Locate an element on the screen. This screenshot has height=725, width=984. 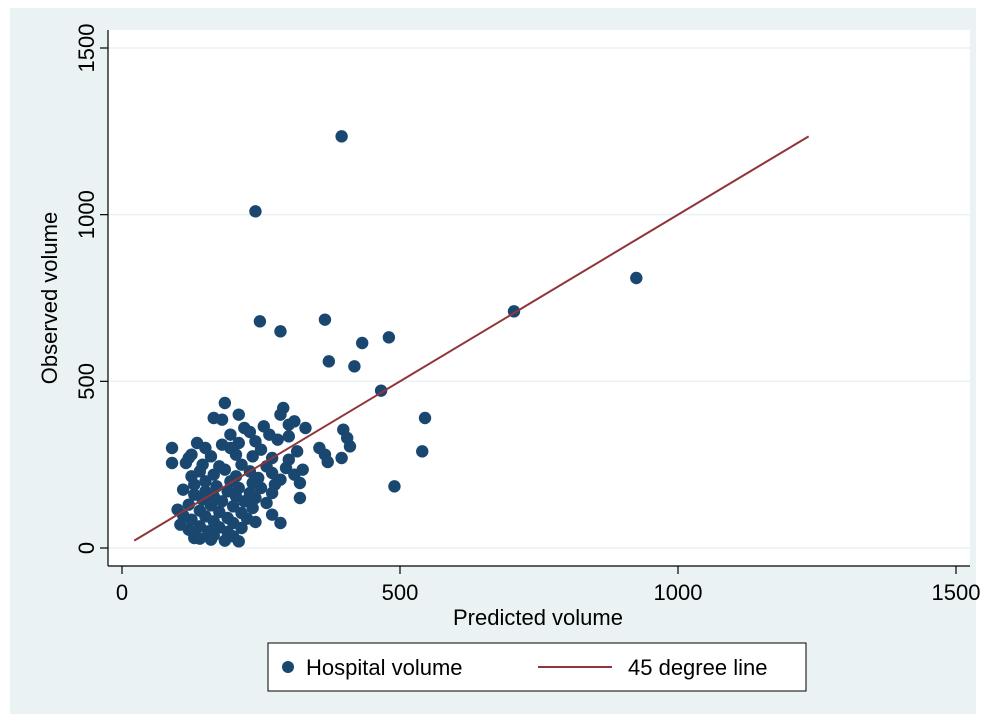
x-tick-label-1: 500 is located at coordinates (400, 592).